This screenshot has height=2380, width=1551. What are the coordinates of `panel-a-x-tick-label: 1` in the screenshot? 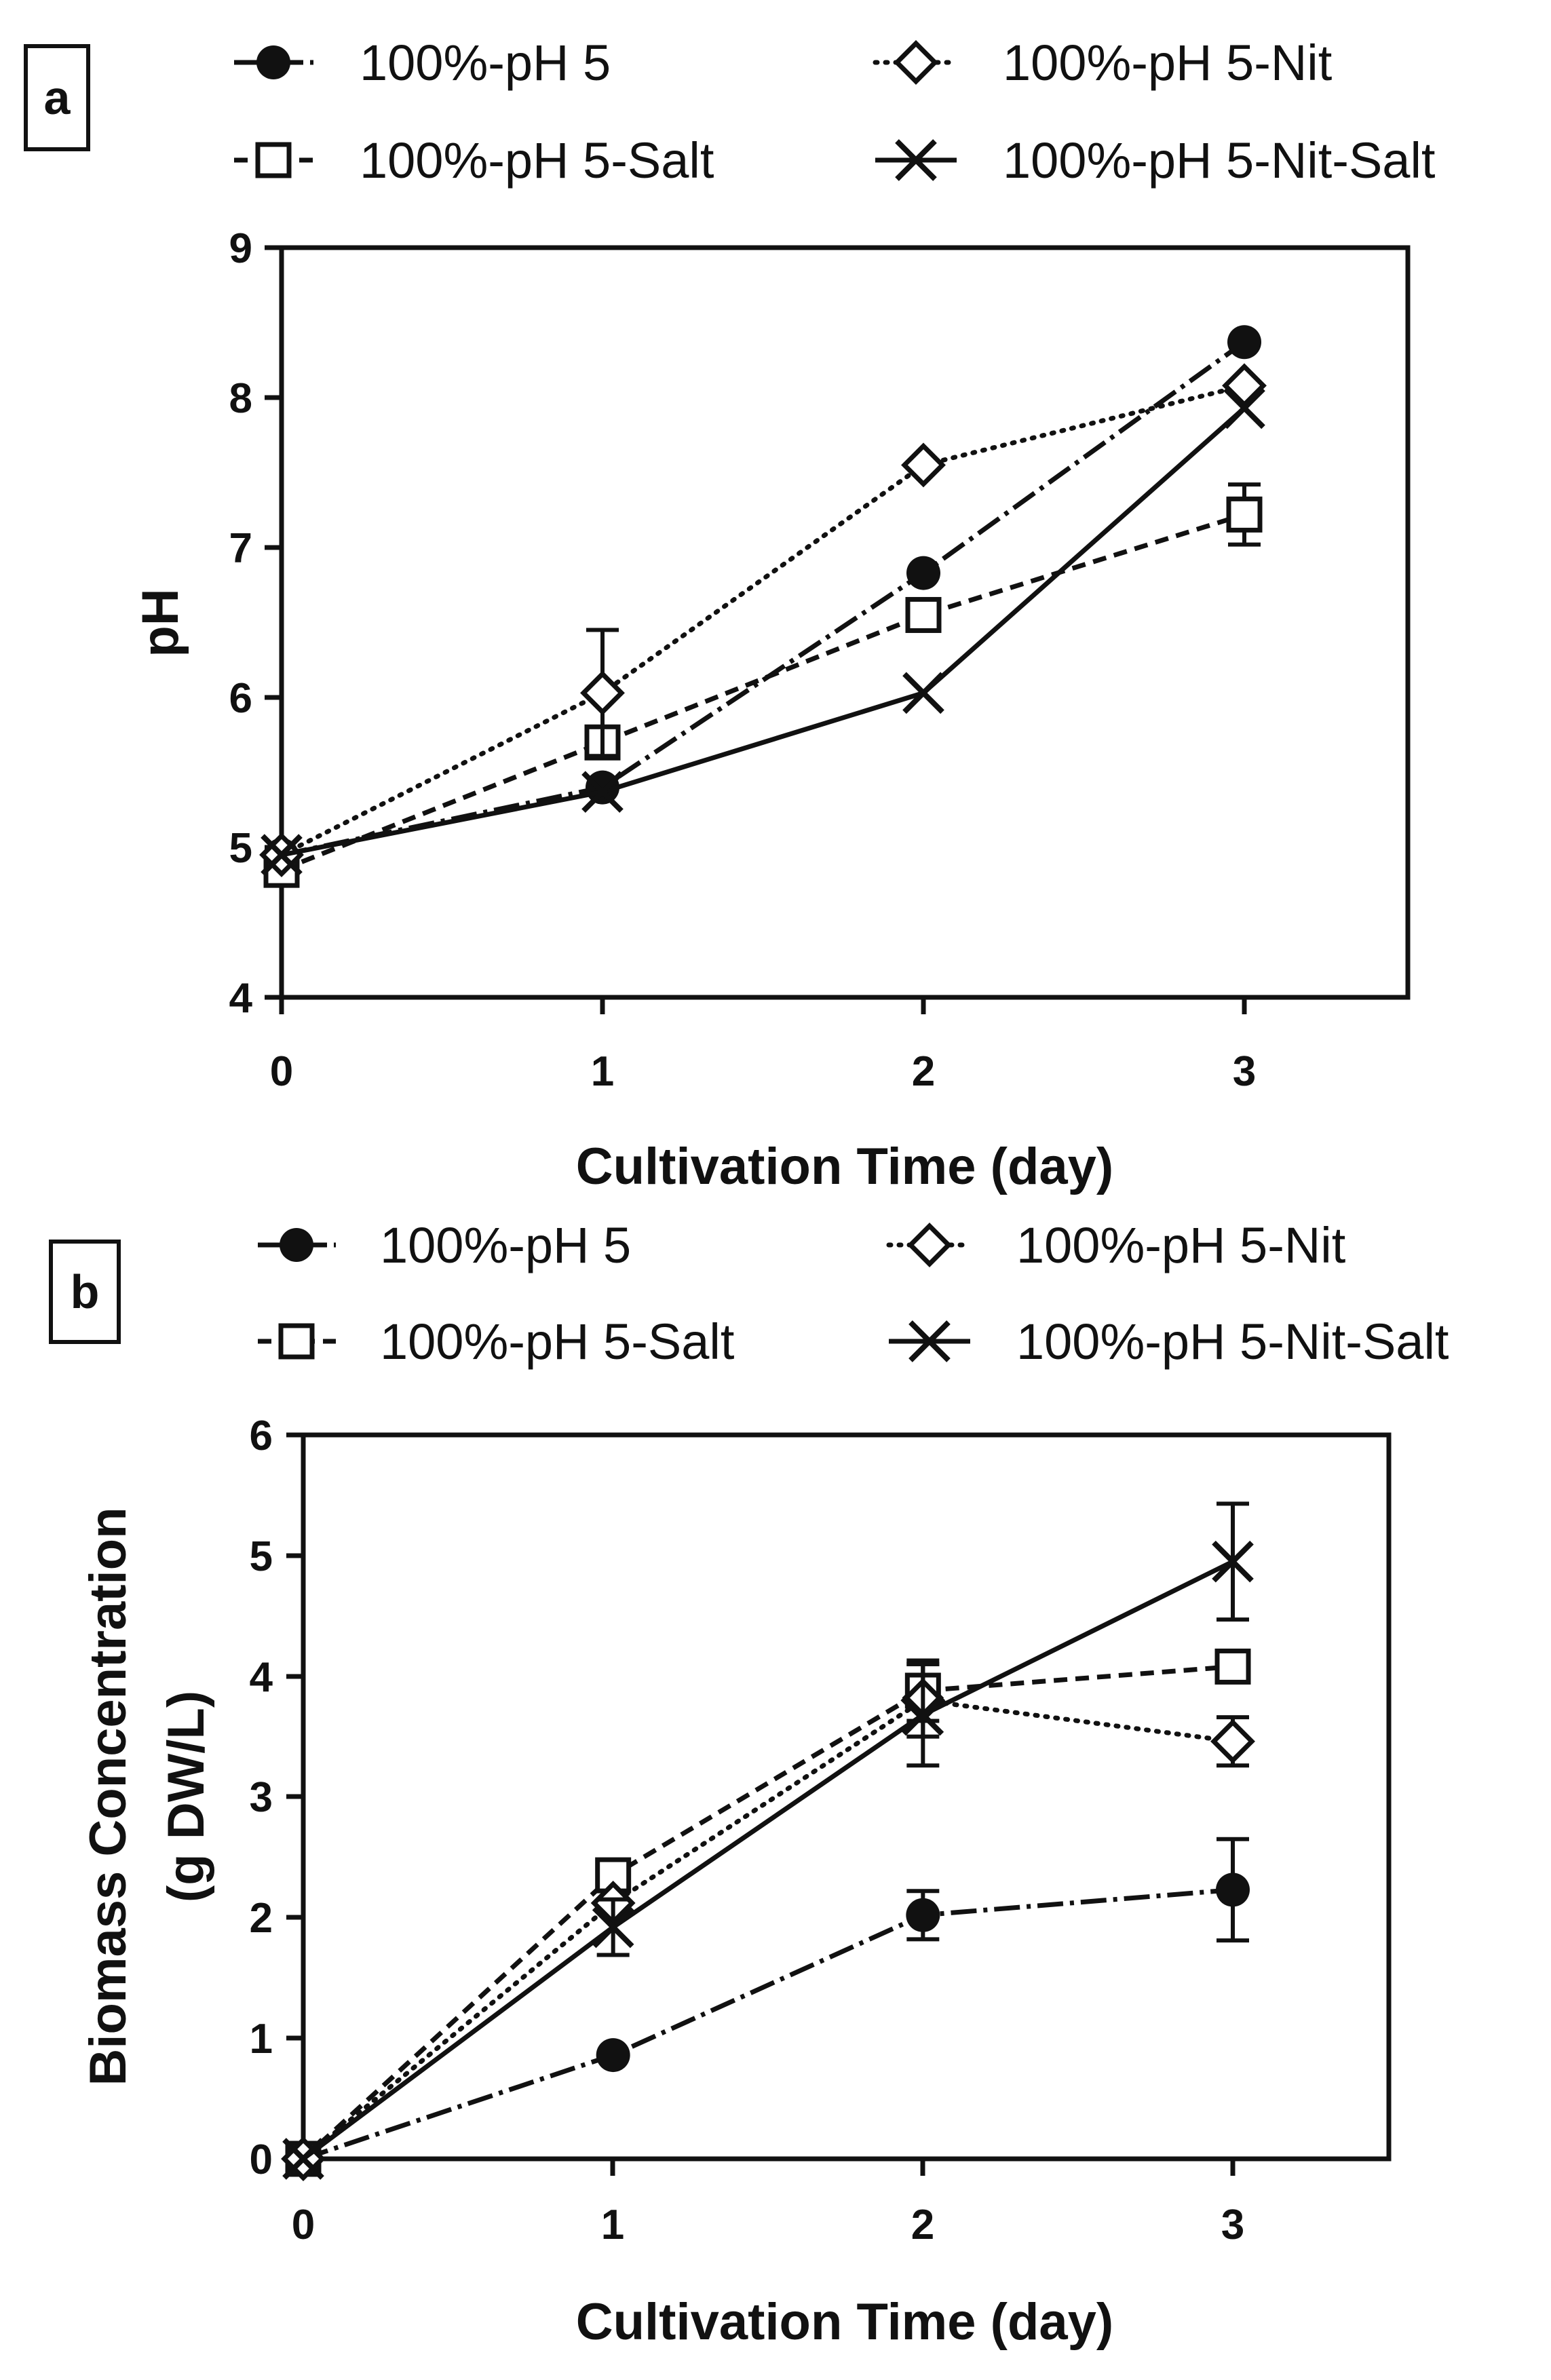 It's located at (603, 1071).